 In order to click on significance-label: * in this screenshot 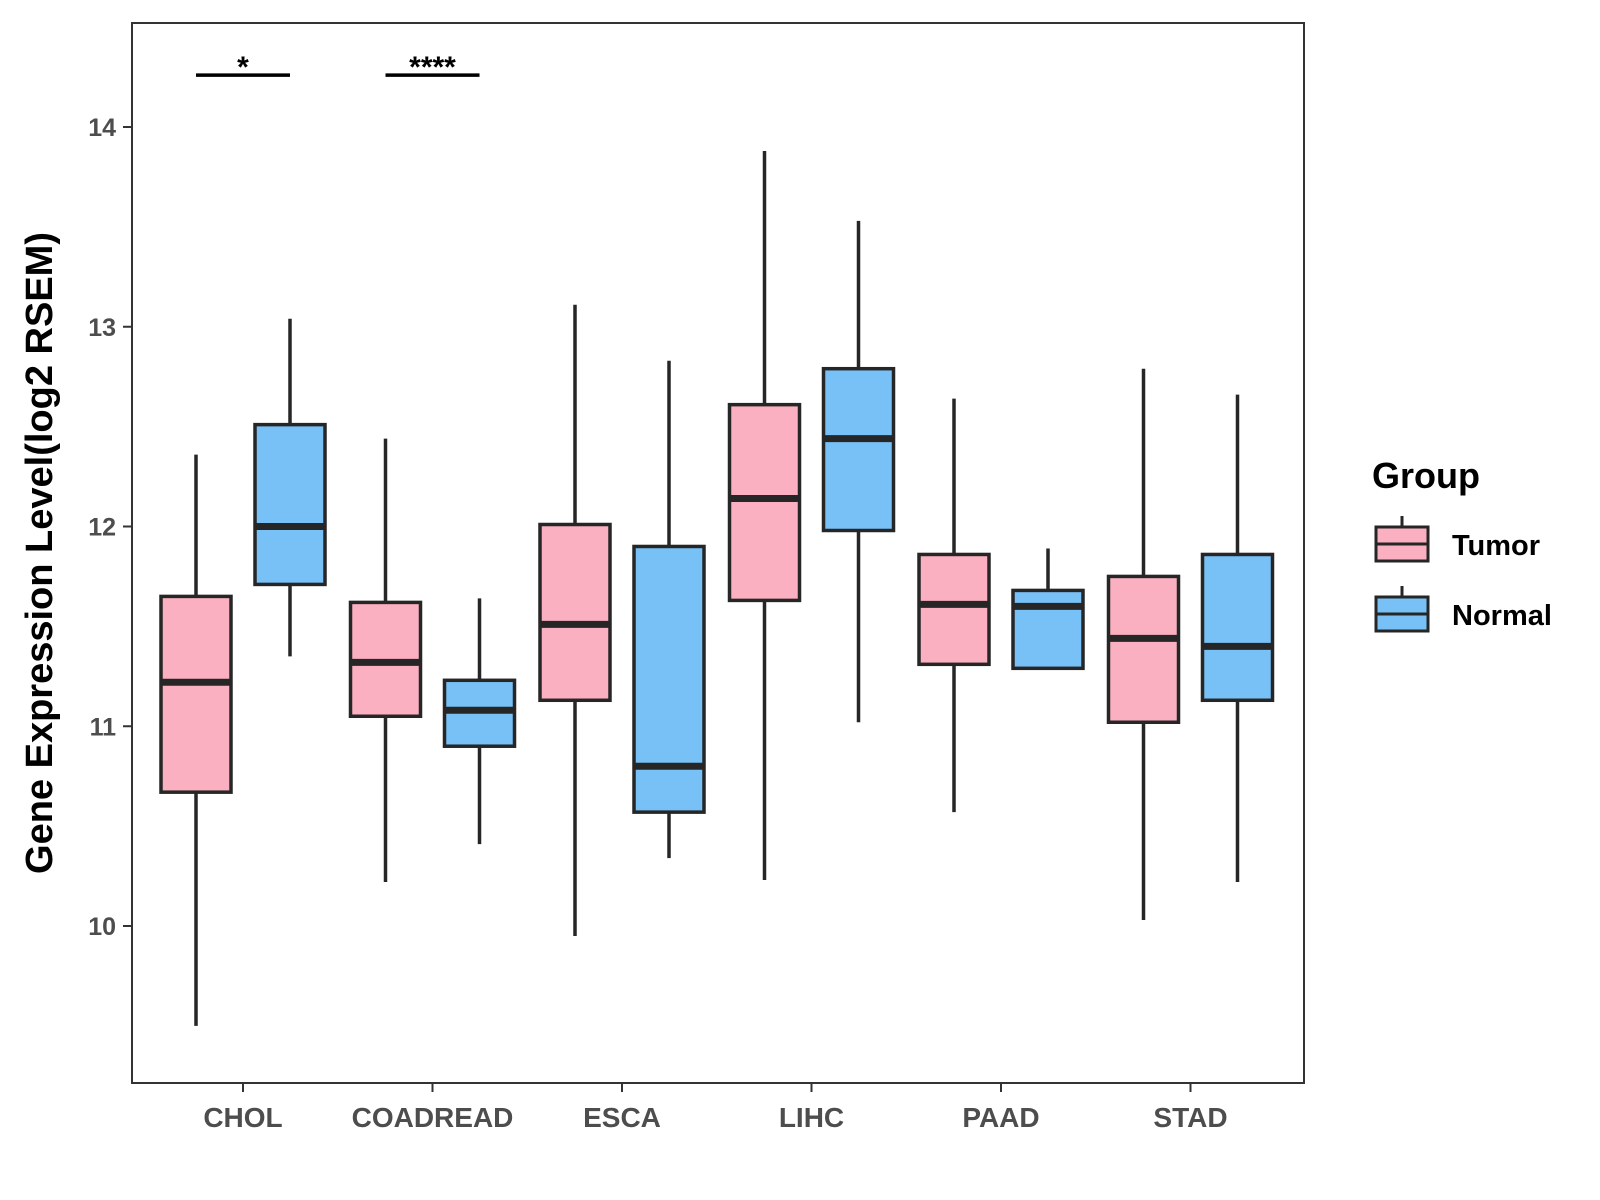, I will do `click(243, 67)`.